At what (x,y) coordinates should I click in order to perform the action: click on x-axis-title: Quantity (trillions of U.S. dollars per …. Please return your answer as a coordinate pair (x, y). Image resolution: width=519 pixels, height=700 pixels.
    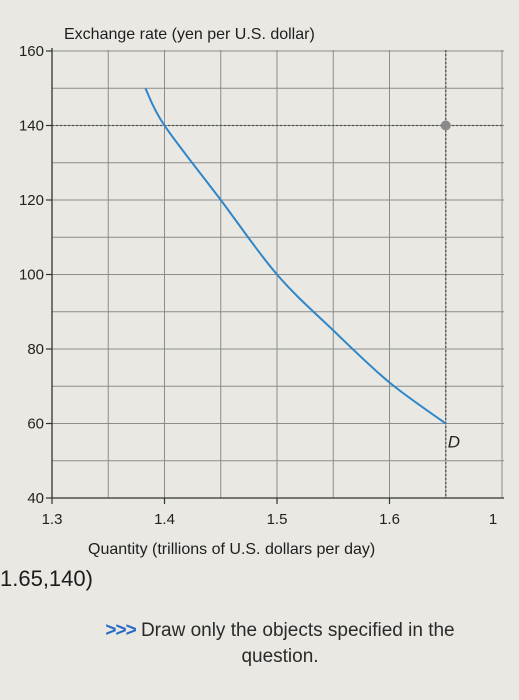
    Looking at the image, I should click on (231, 549).